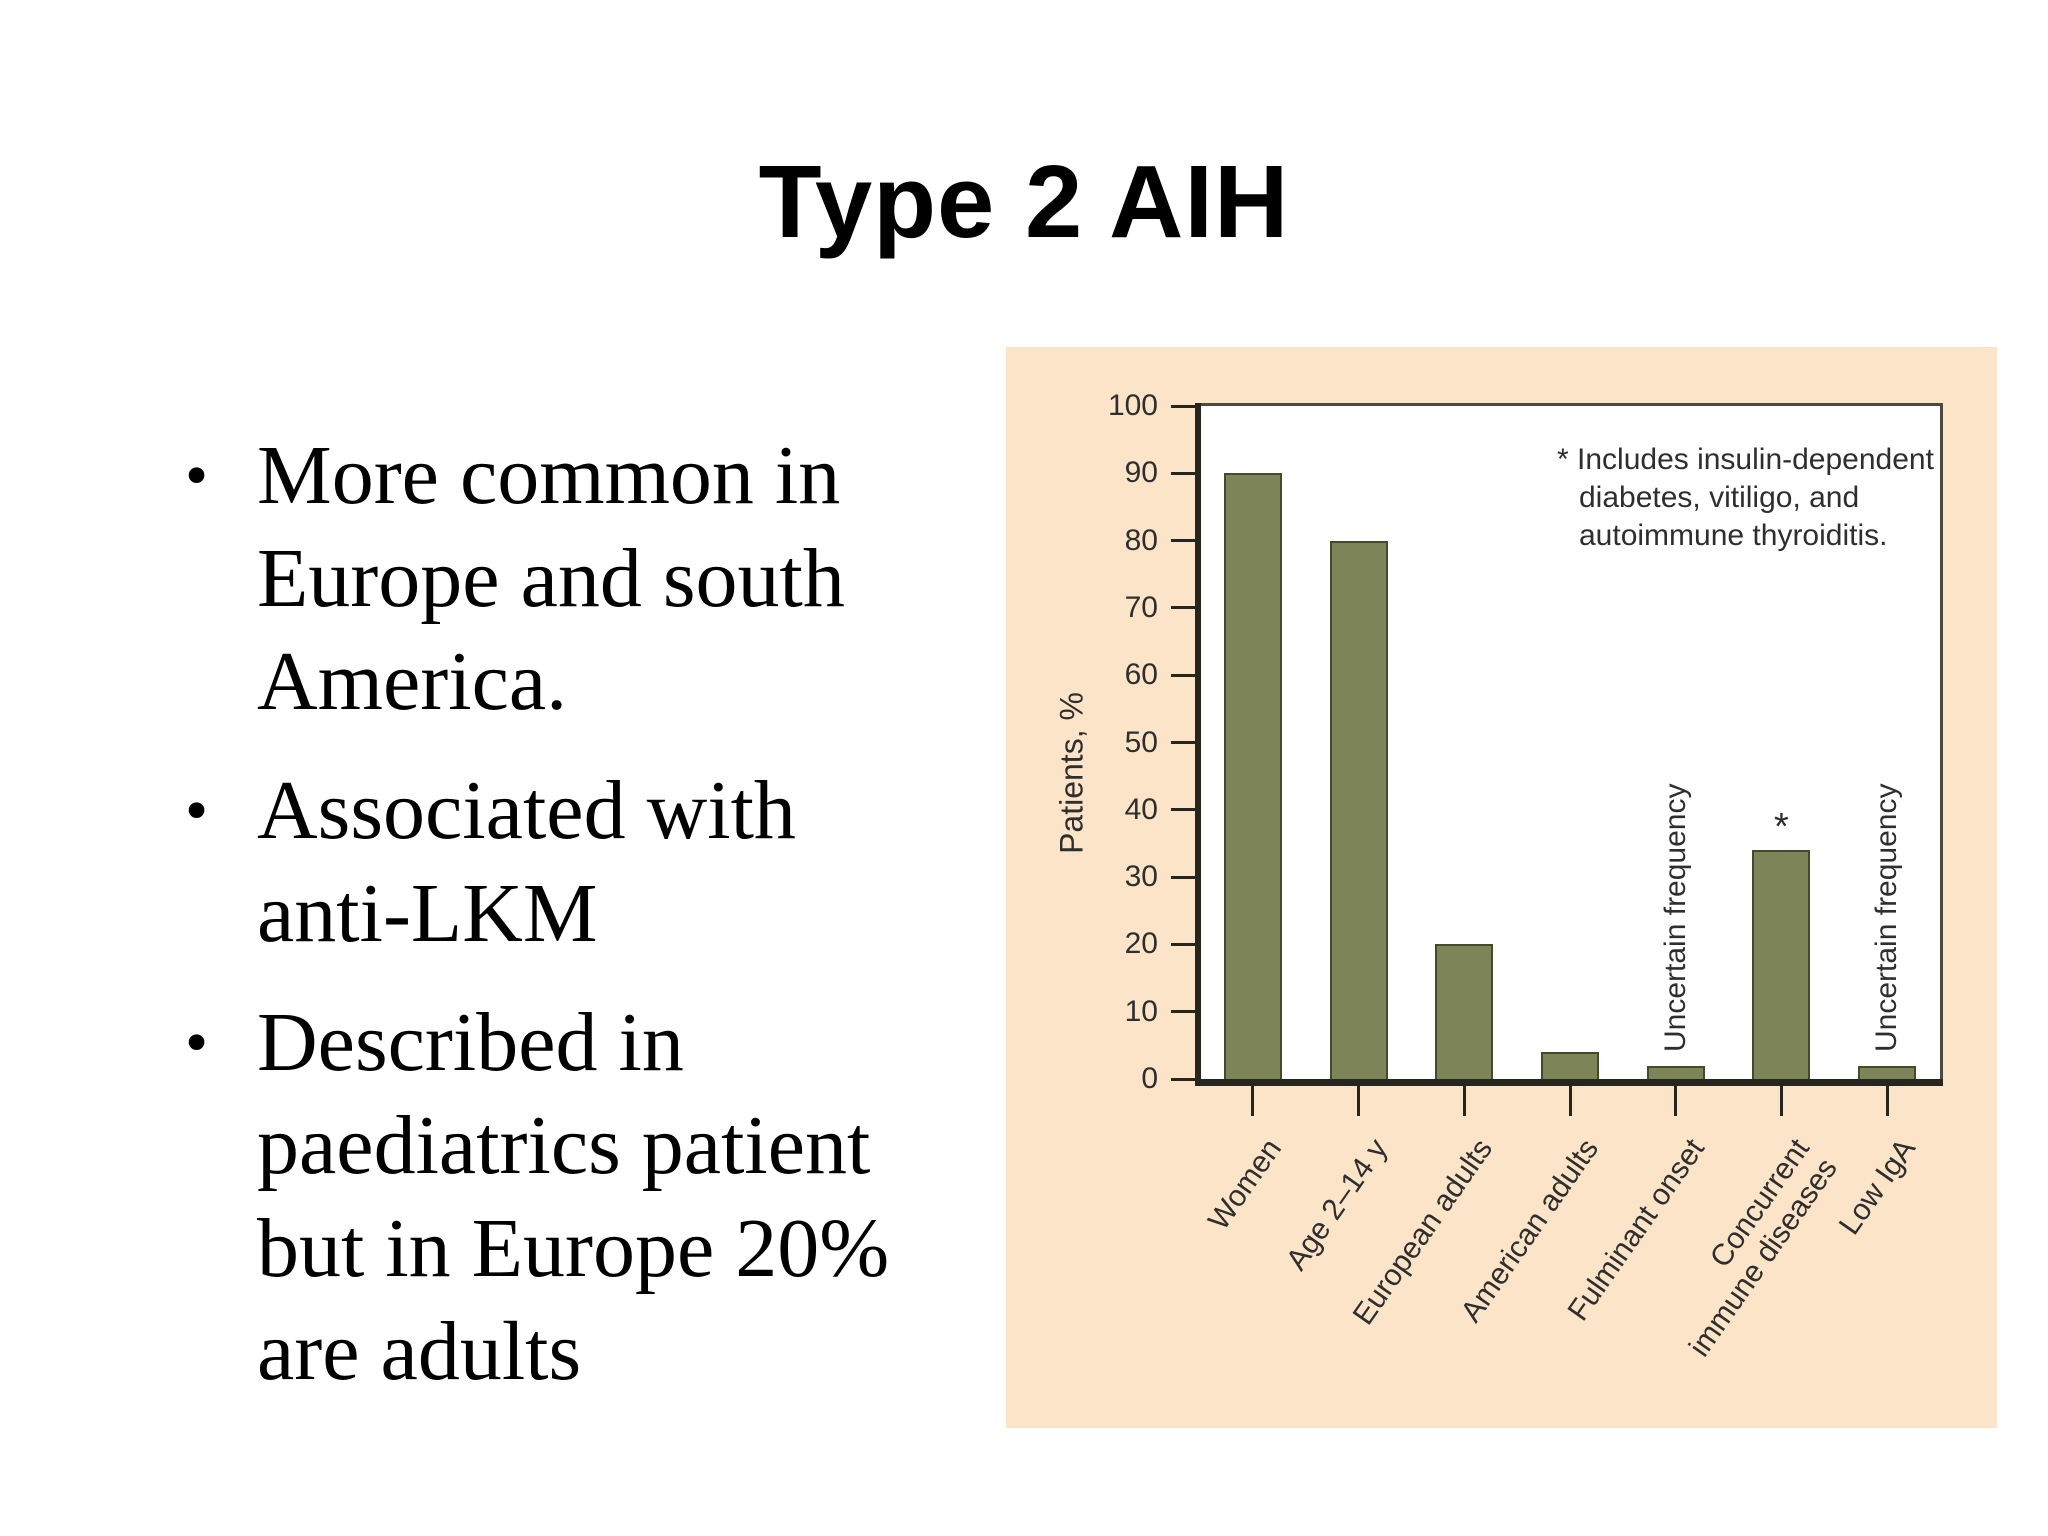 The width and height of the screenshot is (2048, 1536). Describe the element at coordinates (1719, 497) in the screenshot. I see `footnote-line: diabetes, vitiligo, and` at that location.